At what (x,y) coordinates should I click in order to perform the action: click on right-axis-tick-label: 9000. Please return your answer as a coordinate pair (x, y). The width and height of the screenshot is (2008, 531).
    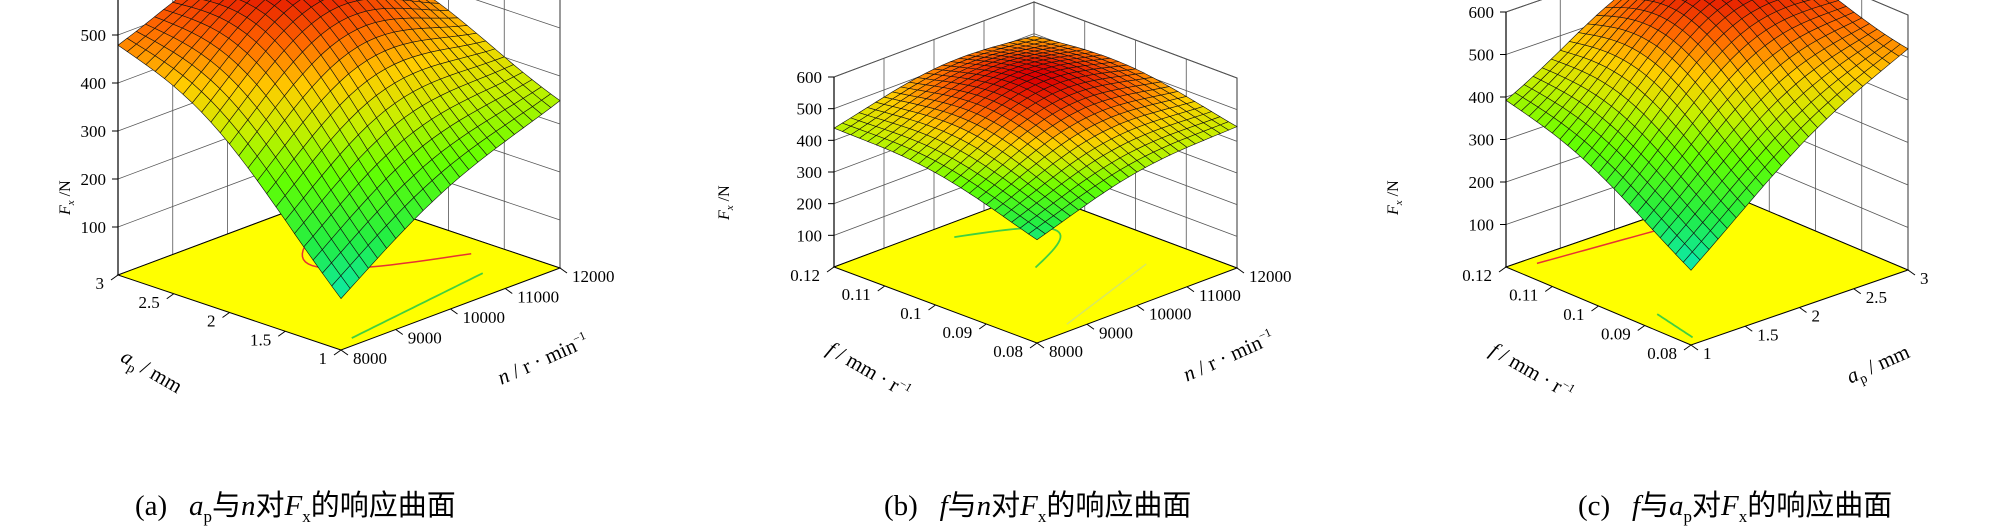
    Looking at the image, I should click on (425, 338).